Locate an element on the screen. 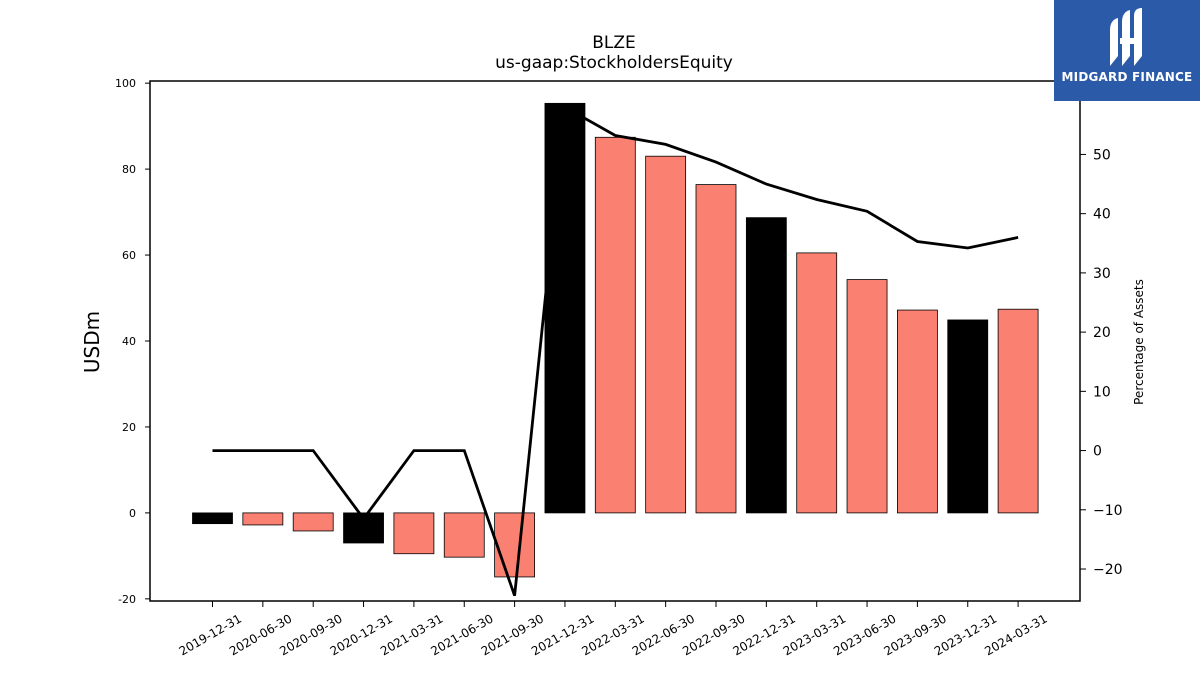 This screenshot has height=675, width=1200. y-axis-label: USDm is located at coordinates (92, 342).